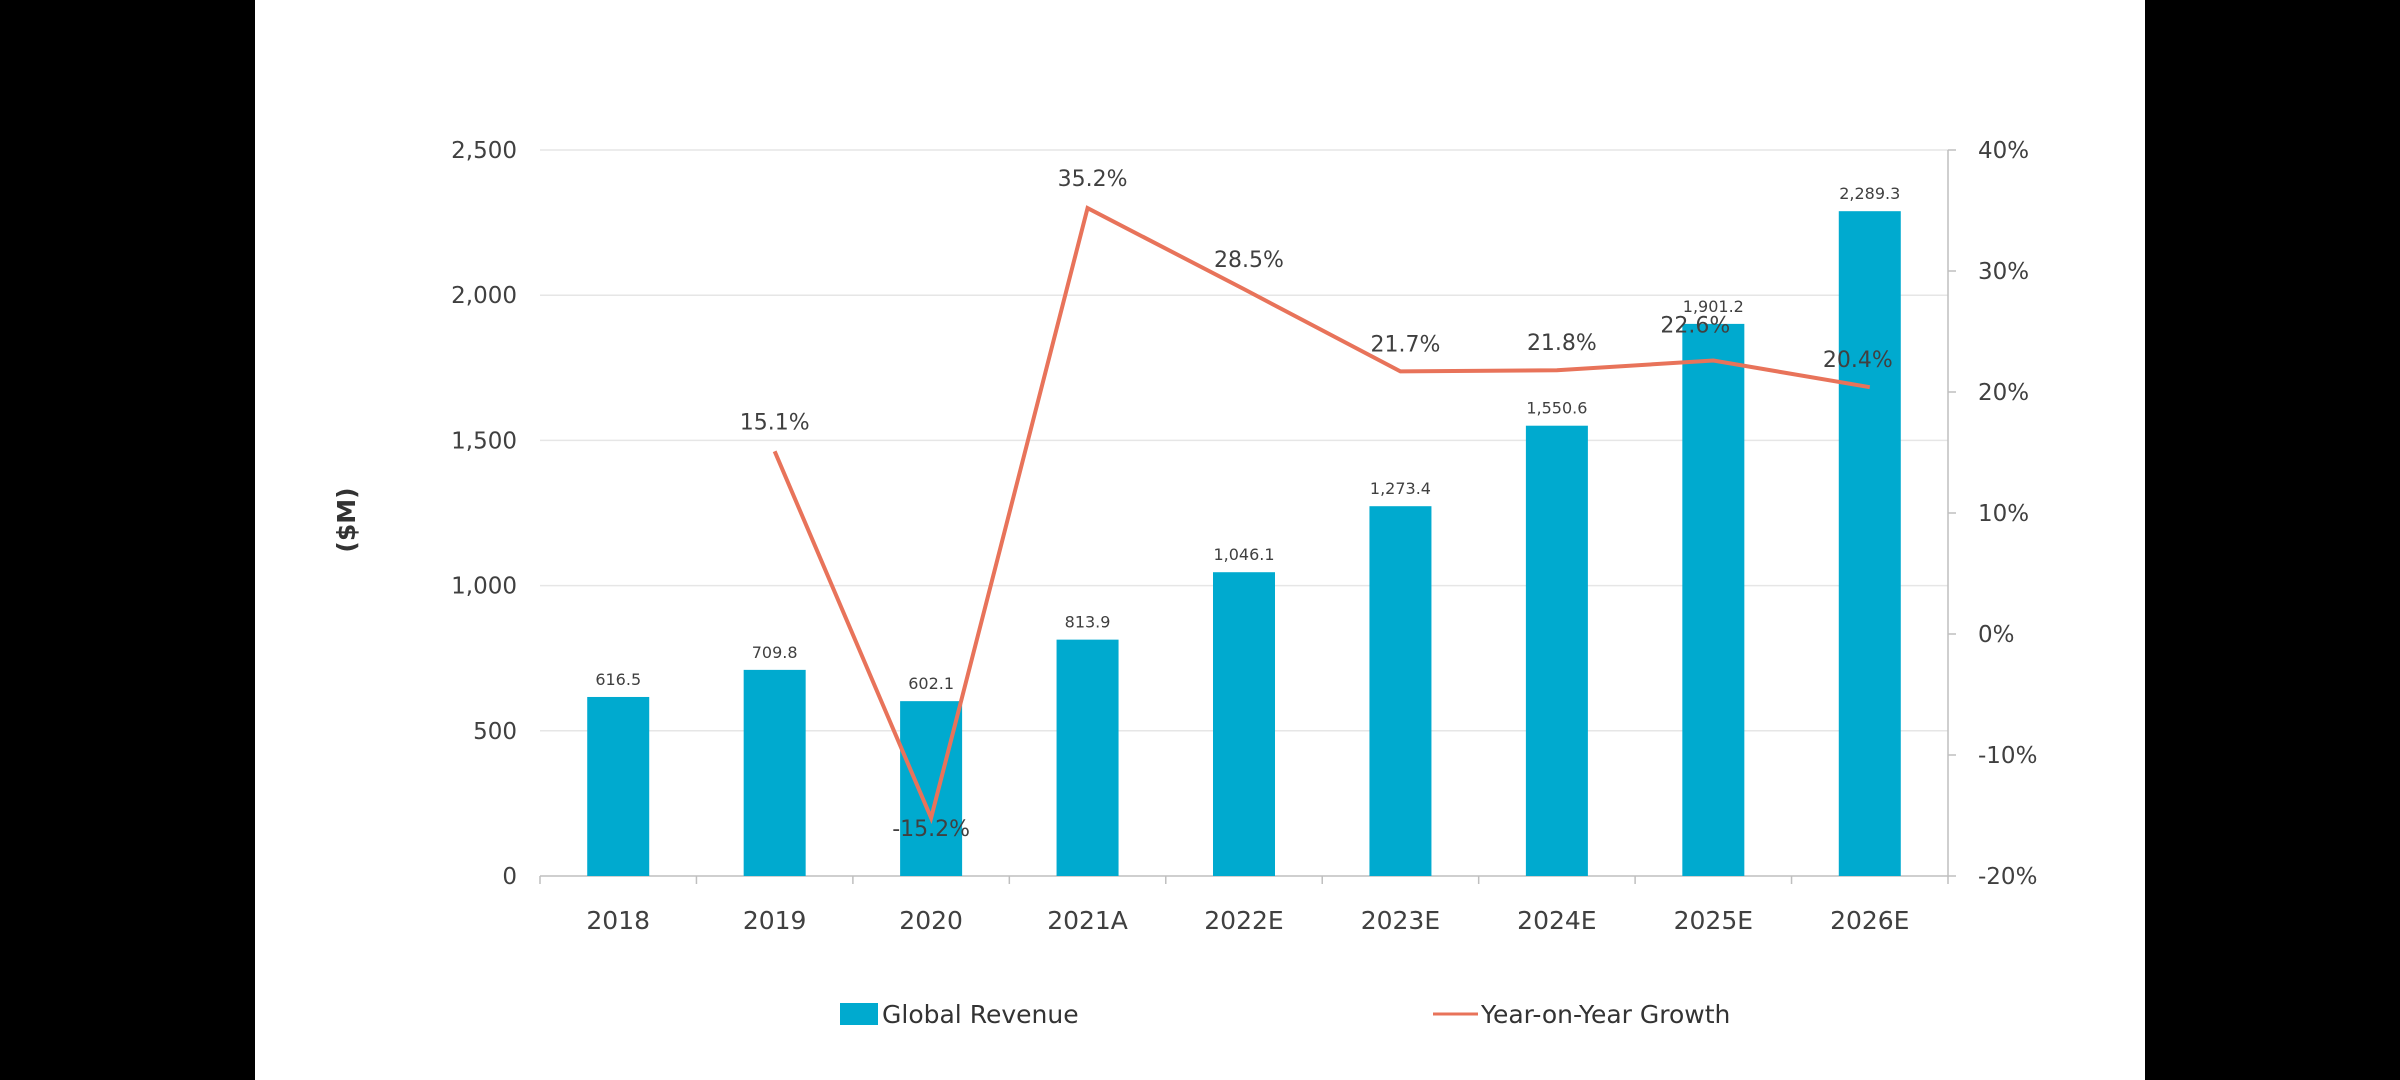  Describe the element at coordinates (859, 1014) in the screenshot. I see `legend-swatch-revenue` at that location.